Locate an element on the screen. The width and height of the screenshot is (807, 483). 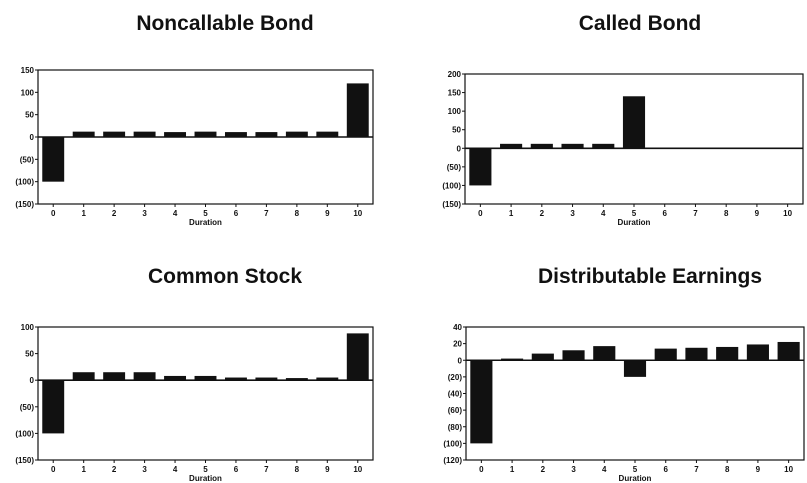
chart-title-common-stock: Common Stock is located at coordinates (224, 276).